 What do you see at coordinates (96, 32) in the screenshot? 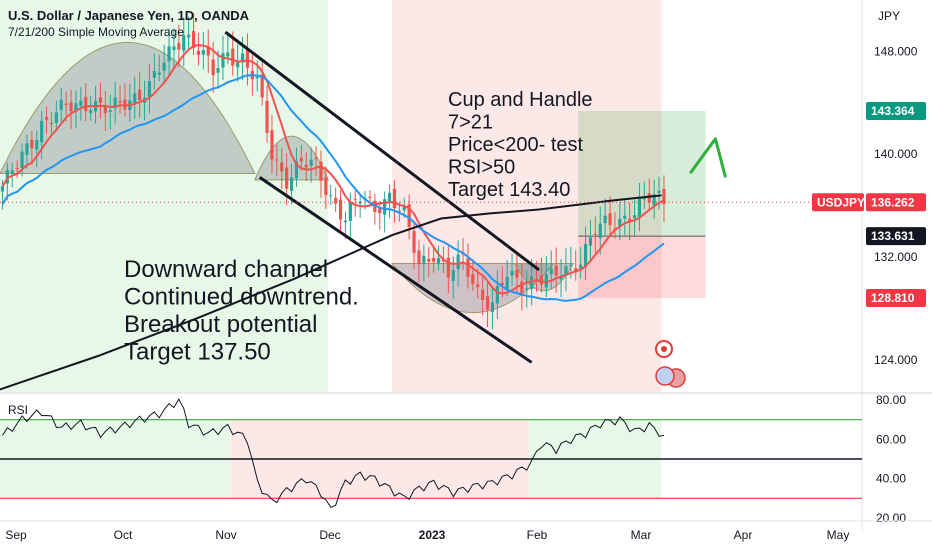
I see `indicator-label: 7/21/200 Simple Moving Average` at bounding box center [96, 32].